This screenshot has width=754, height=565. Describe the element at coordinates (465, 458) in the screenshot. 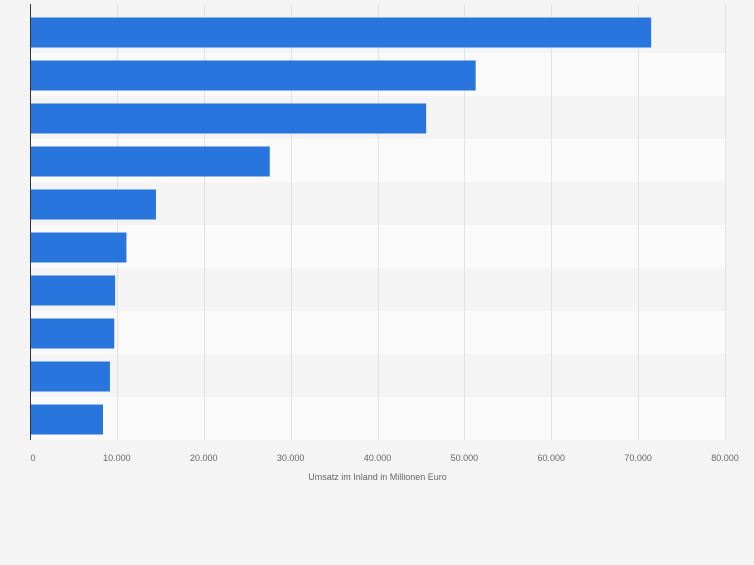

I see `x-tick-label: 50.000` at that location.